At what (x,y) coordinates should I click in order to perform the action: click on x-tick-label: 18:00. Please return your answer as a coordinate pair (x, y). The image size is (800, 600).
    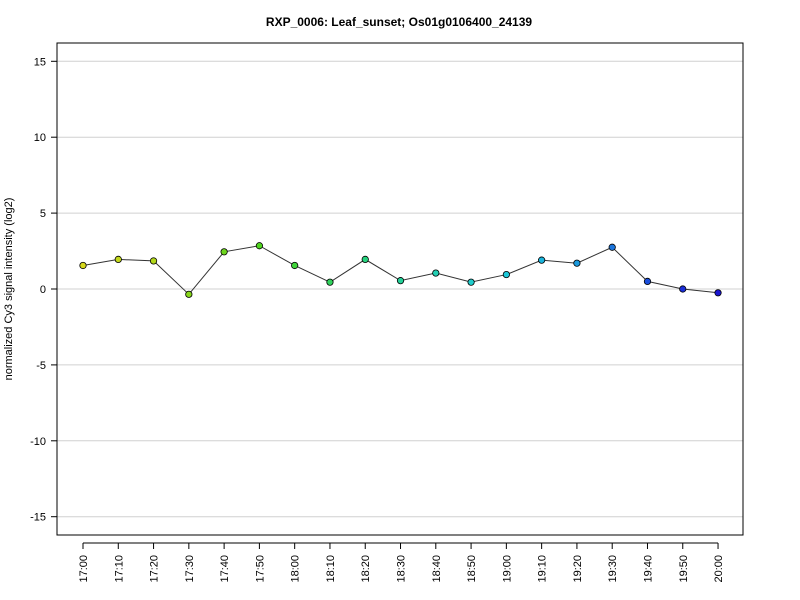
    Looking at the image, I should click on (296, 569).